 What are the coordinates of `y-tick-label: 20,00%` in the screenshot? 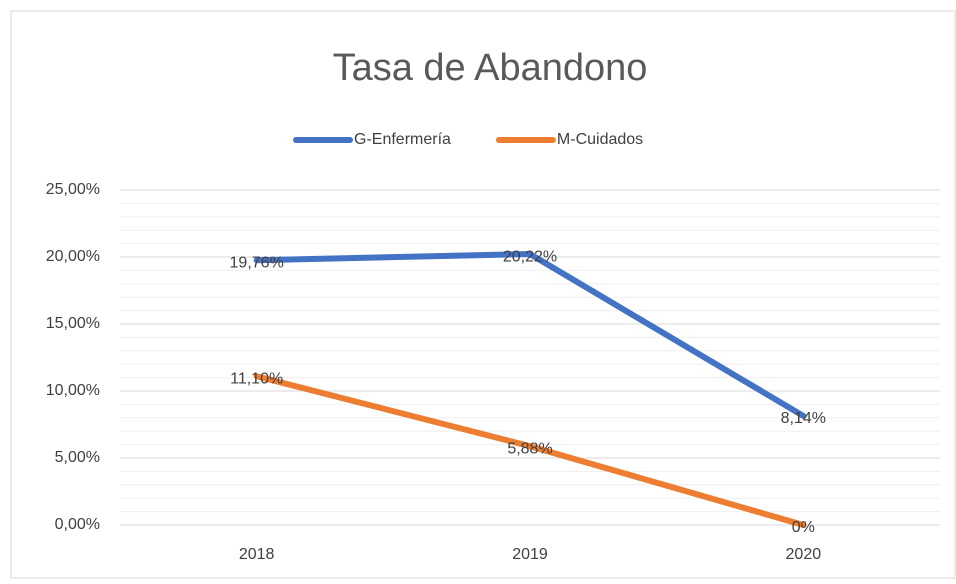 It's located at (73, 256).